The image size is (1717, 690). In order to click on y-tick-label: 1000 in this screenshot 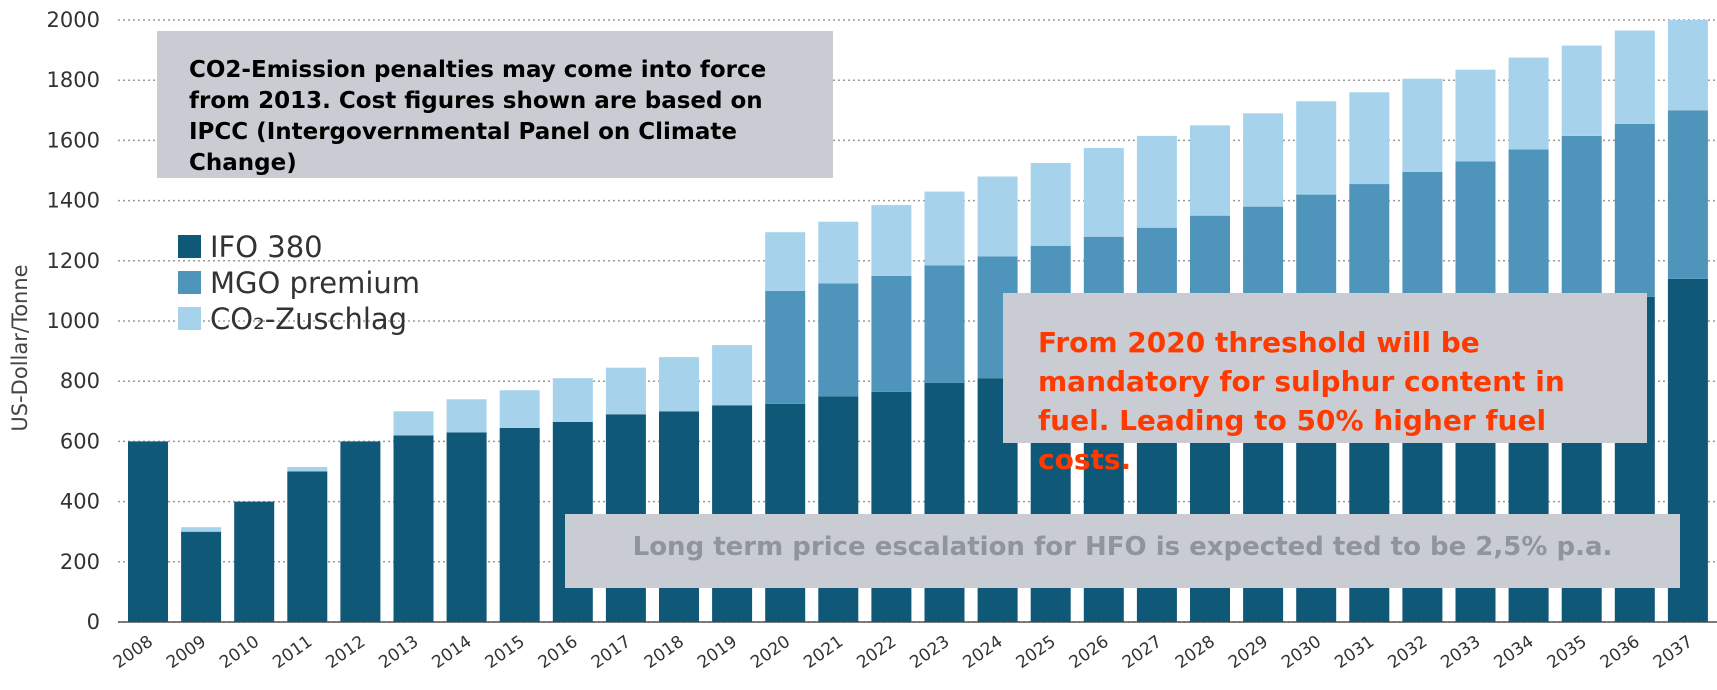, I will do `click(73, 321)`.